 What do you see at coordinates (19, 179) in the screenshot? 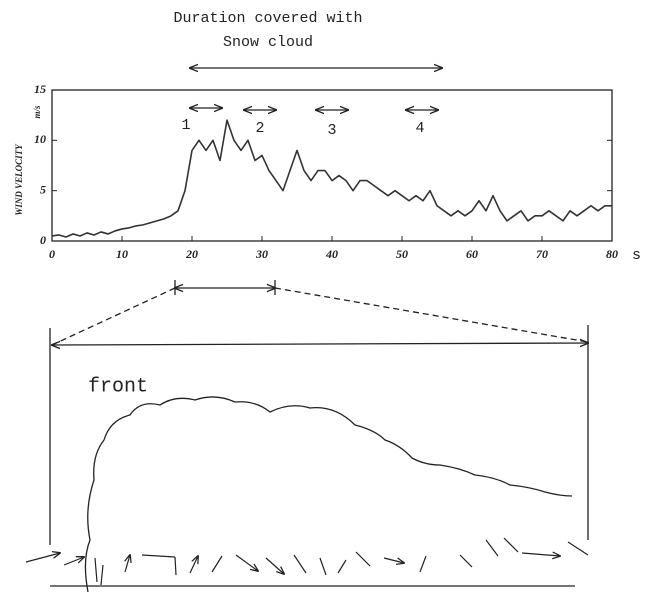
I see `y-axis-label: WIND VELOCITY` at bounding box center [19, 179].